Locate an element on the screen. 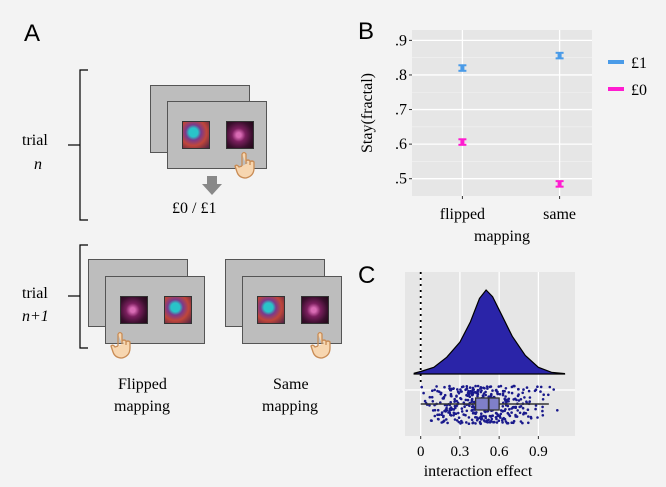 The width and height of the screenshot is (666, 487). x-tick-label: 0.3 is located at coordinates (460, 452).